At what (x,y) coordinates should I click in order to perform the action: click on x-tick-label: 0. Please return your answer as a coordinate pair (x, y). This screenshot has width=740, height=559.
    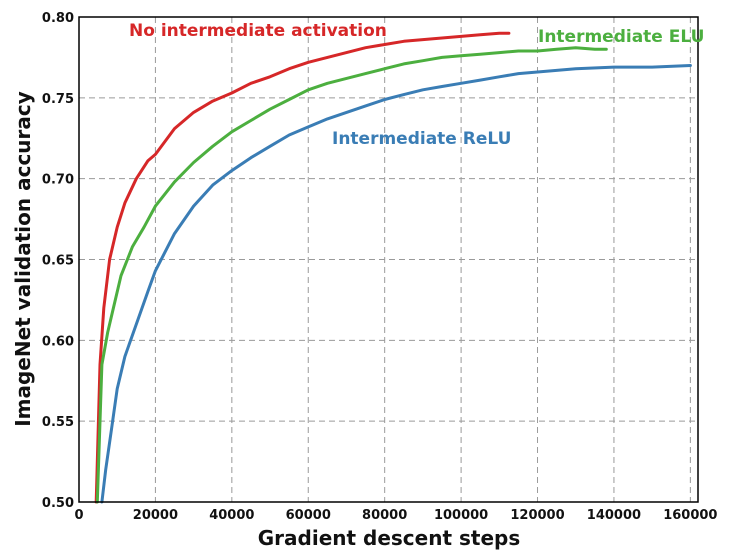
    Looking at the image, I should click on (78, 515).